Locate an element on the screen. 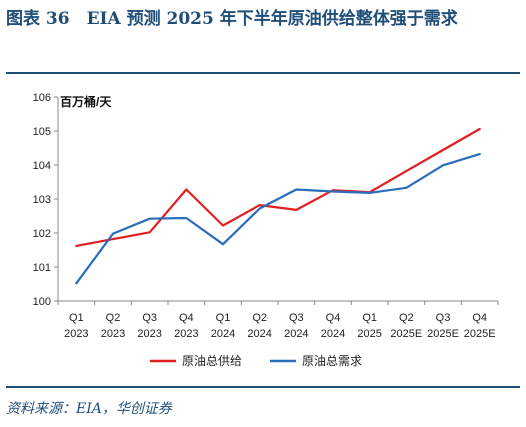 The image size is (526, 427). y-tick-label: 106 is located at coordinates (42, 98).